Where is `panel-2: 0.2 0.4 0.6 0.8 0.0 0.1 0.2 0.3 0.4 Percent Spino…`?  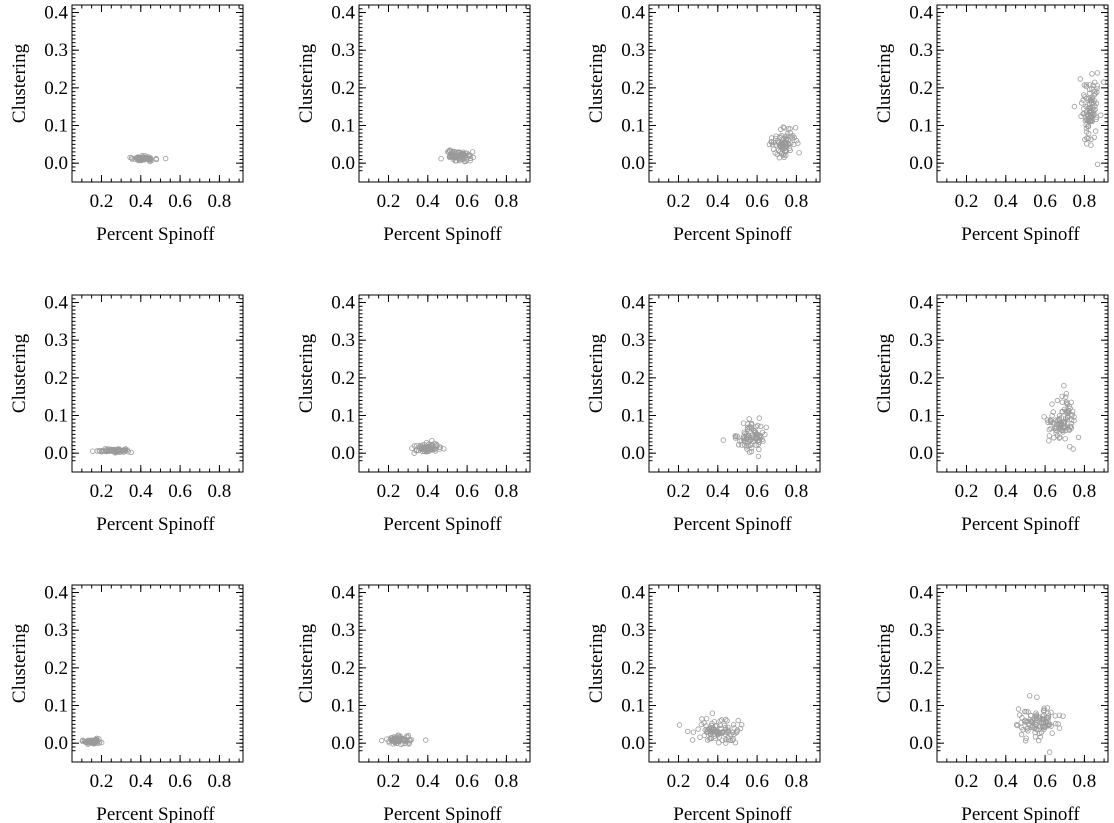
panel-2: 0.2 0.4 0.6 0.8 0.0 0.1 0.2 0.3 0.4 Percent Spino… is located at coordinates (413, 124).